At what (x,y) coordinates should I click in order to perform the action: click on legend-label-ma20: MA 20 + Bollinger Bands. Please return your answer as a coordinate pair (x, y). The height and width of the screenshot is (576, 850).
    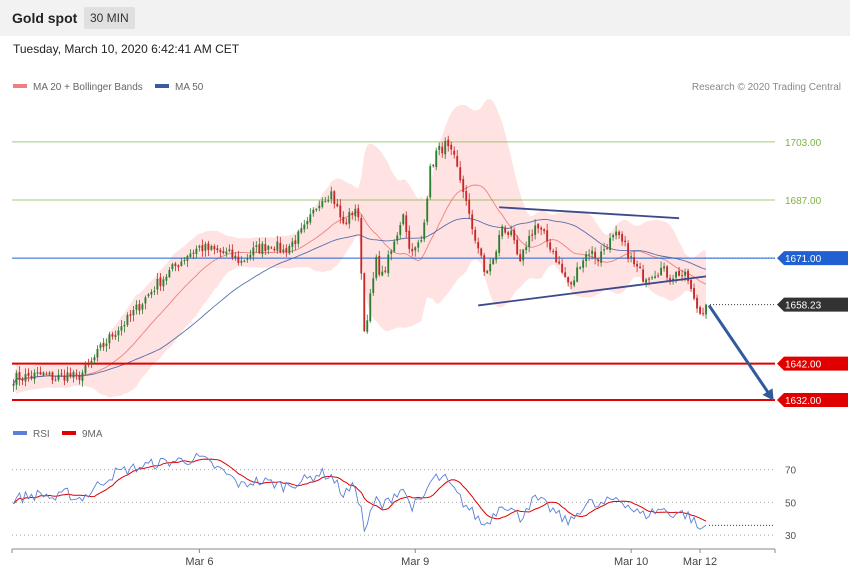
    Looking at the image, I should click on (88, 87).